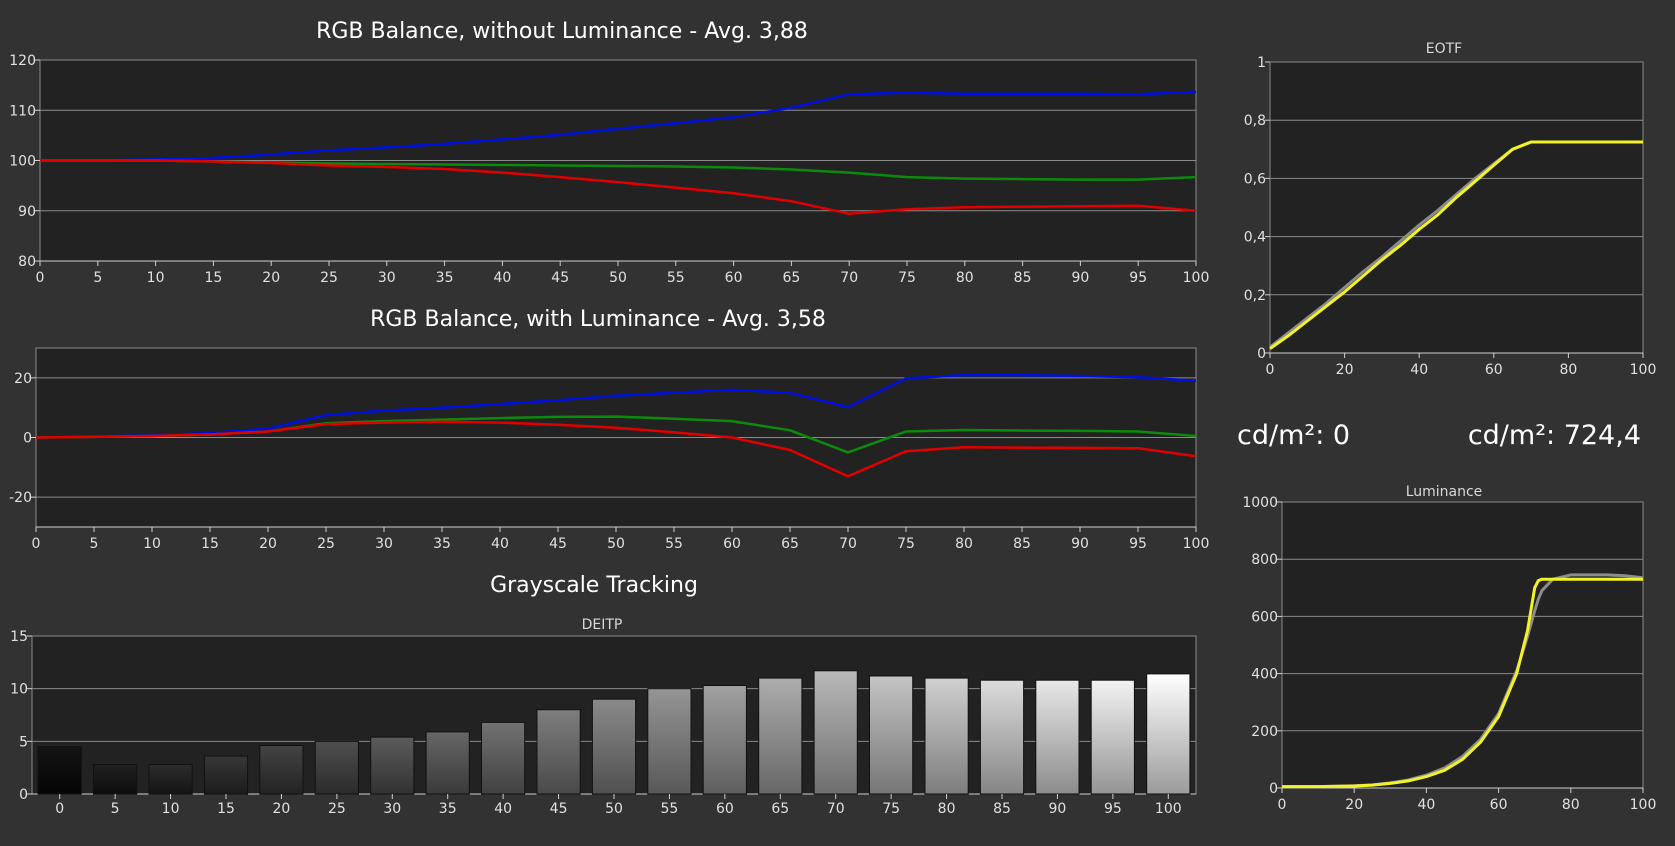 Image resolution: width=1675 pixels, height=846 pixels. Describe the element at coordinates (1444, 49) in the screenshot. I see `eotf-title: EOTF` at that location.